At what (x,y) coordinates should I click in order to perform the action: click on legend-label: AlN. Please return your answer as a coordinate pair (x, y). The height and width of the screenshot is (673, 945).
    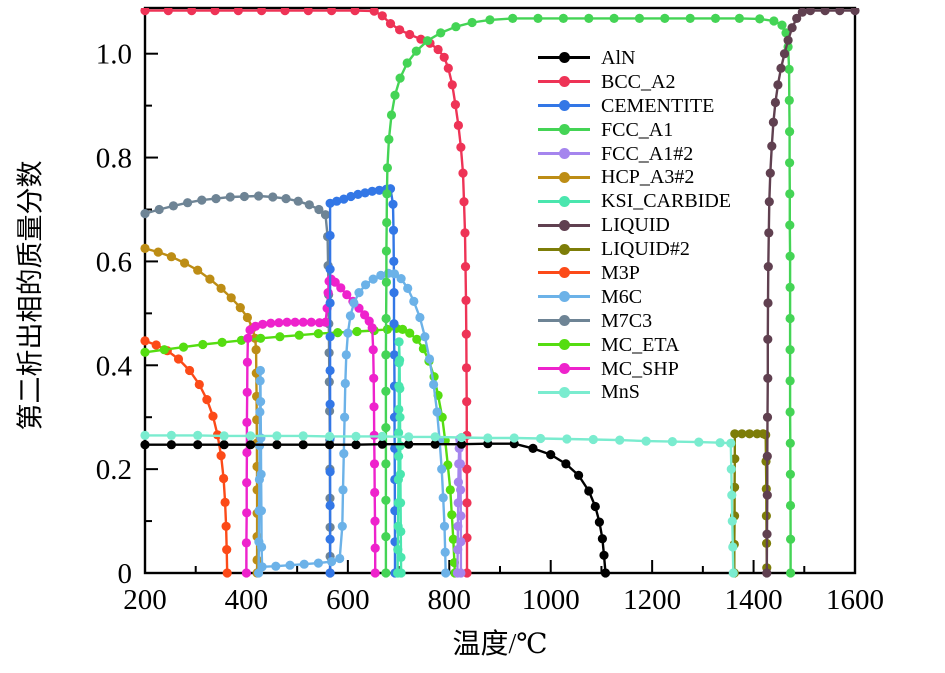
    Looking at the image, I should click on (618, 57).